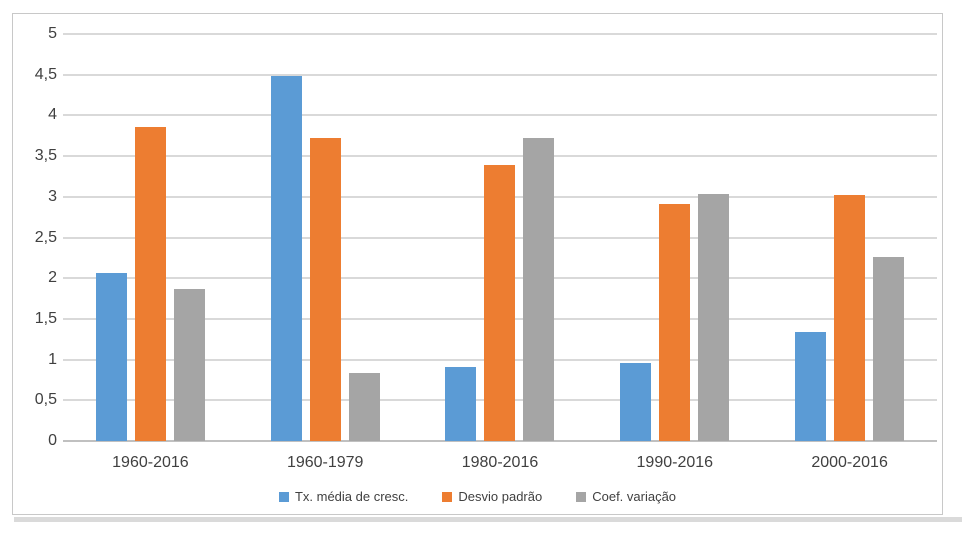 The width and height of the screenshot is (962, 535). Describe the element at coordinates (351, 496) in the screenshot. I see `legend-label: Tx. média de cresc.` at that location.